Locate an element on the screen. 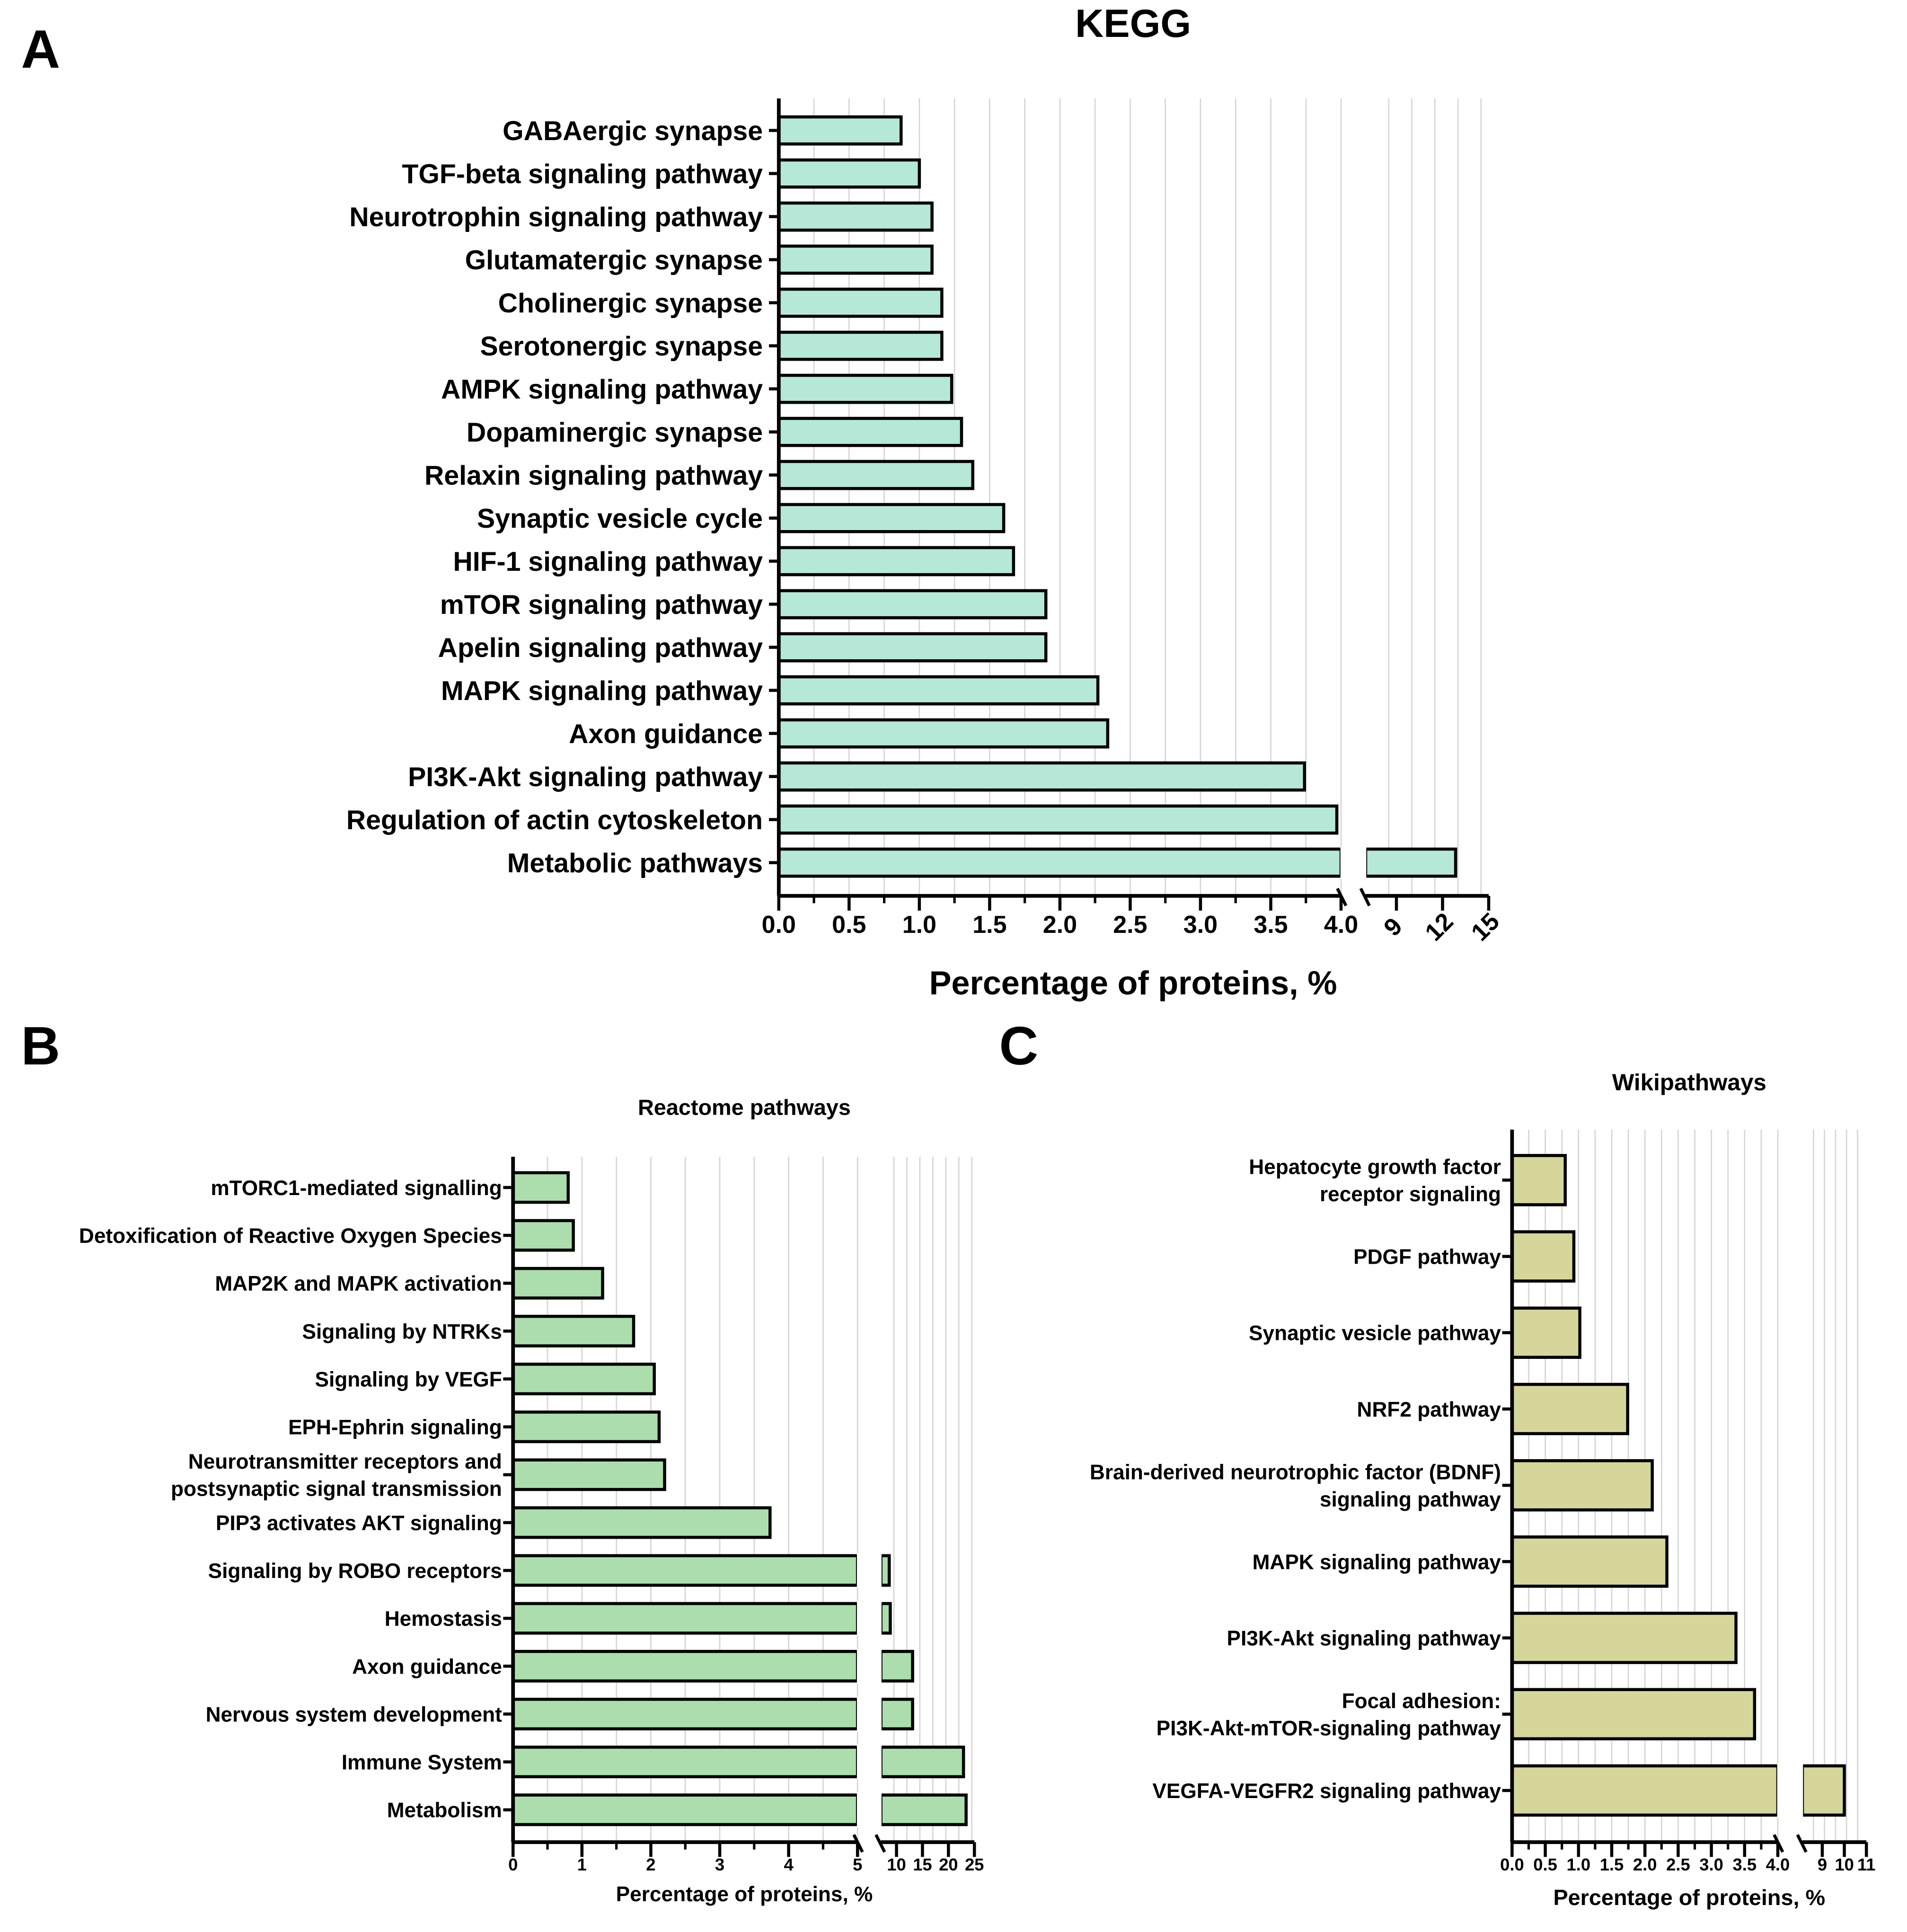  x-tick-label: 4 is located at coordinates (789, 1864).